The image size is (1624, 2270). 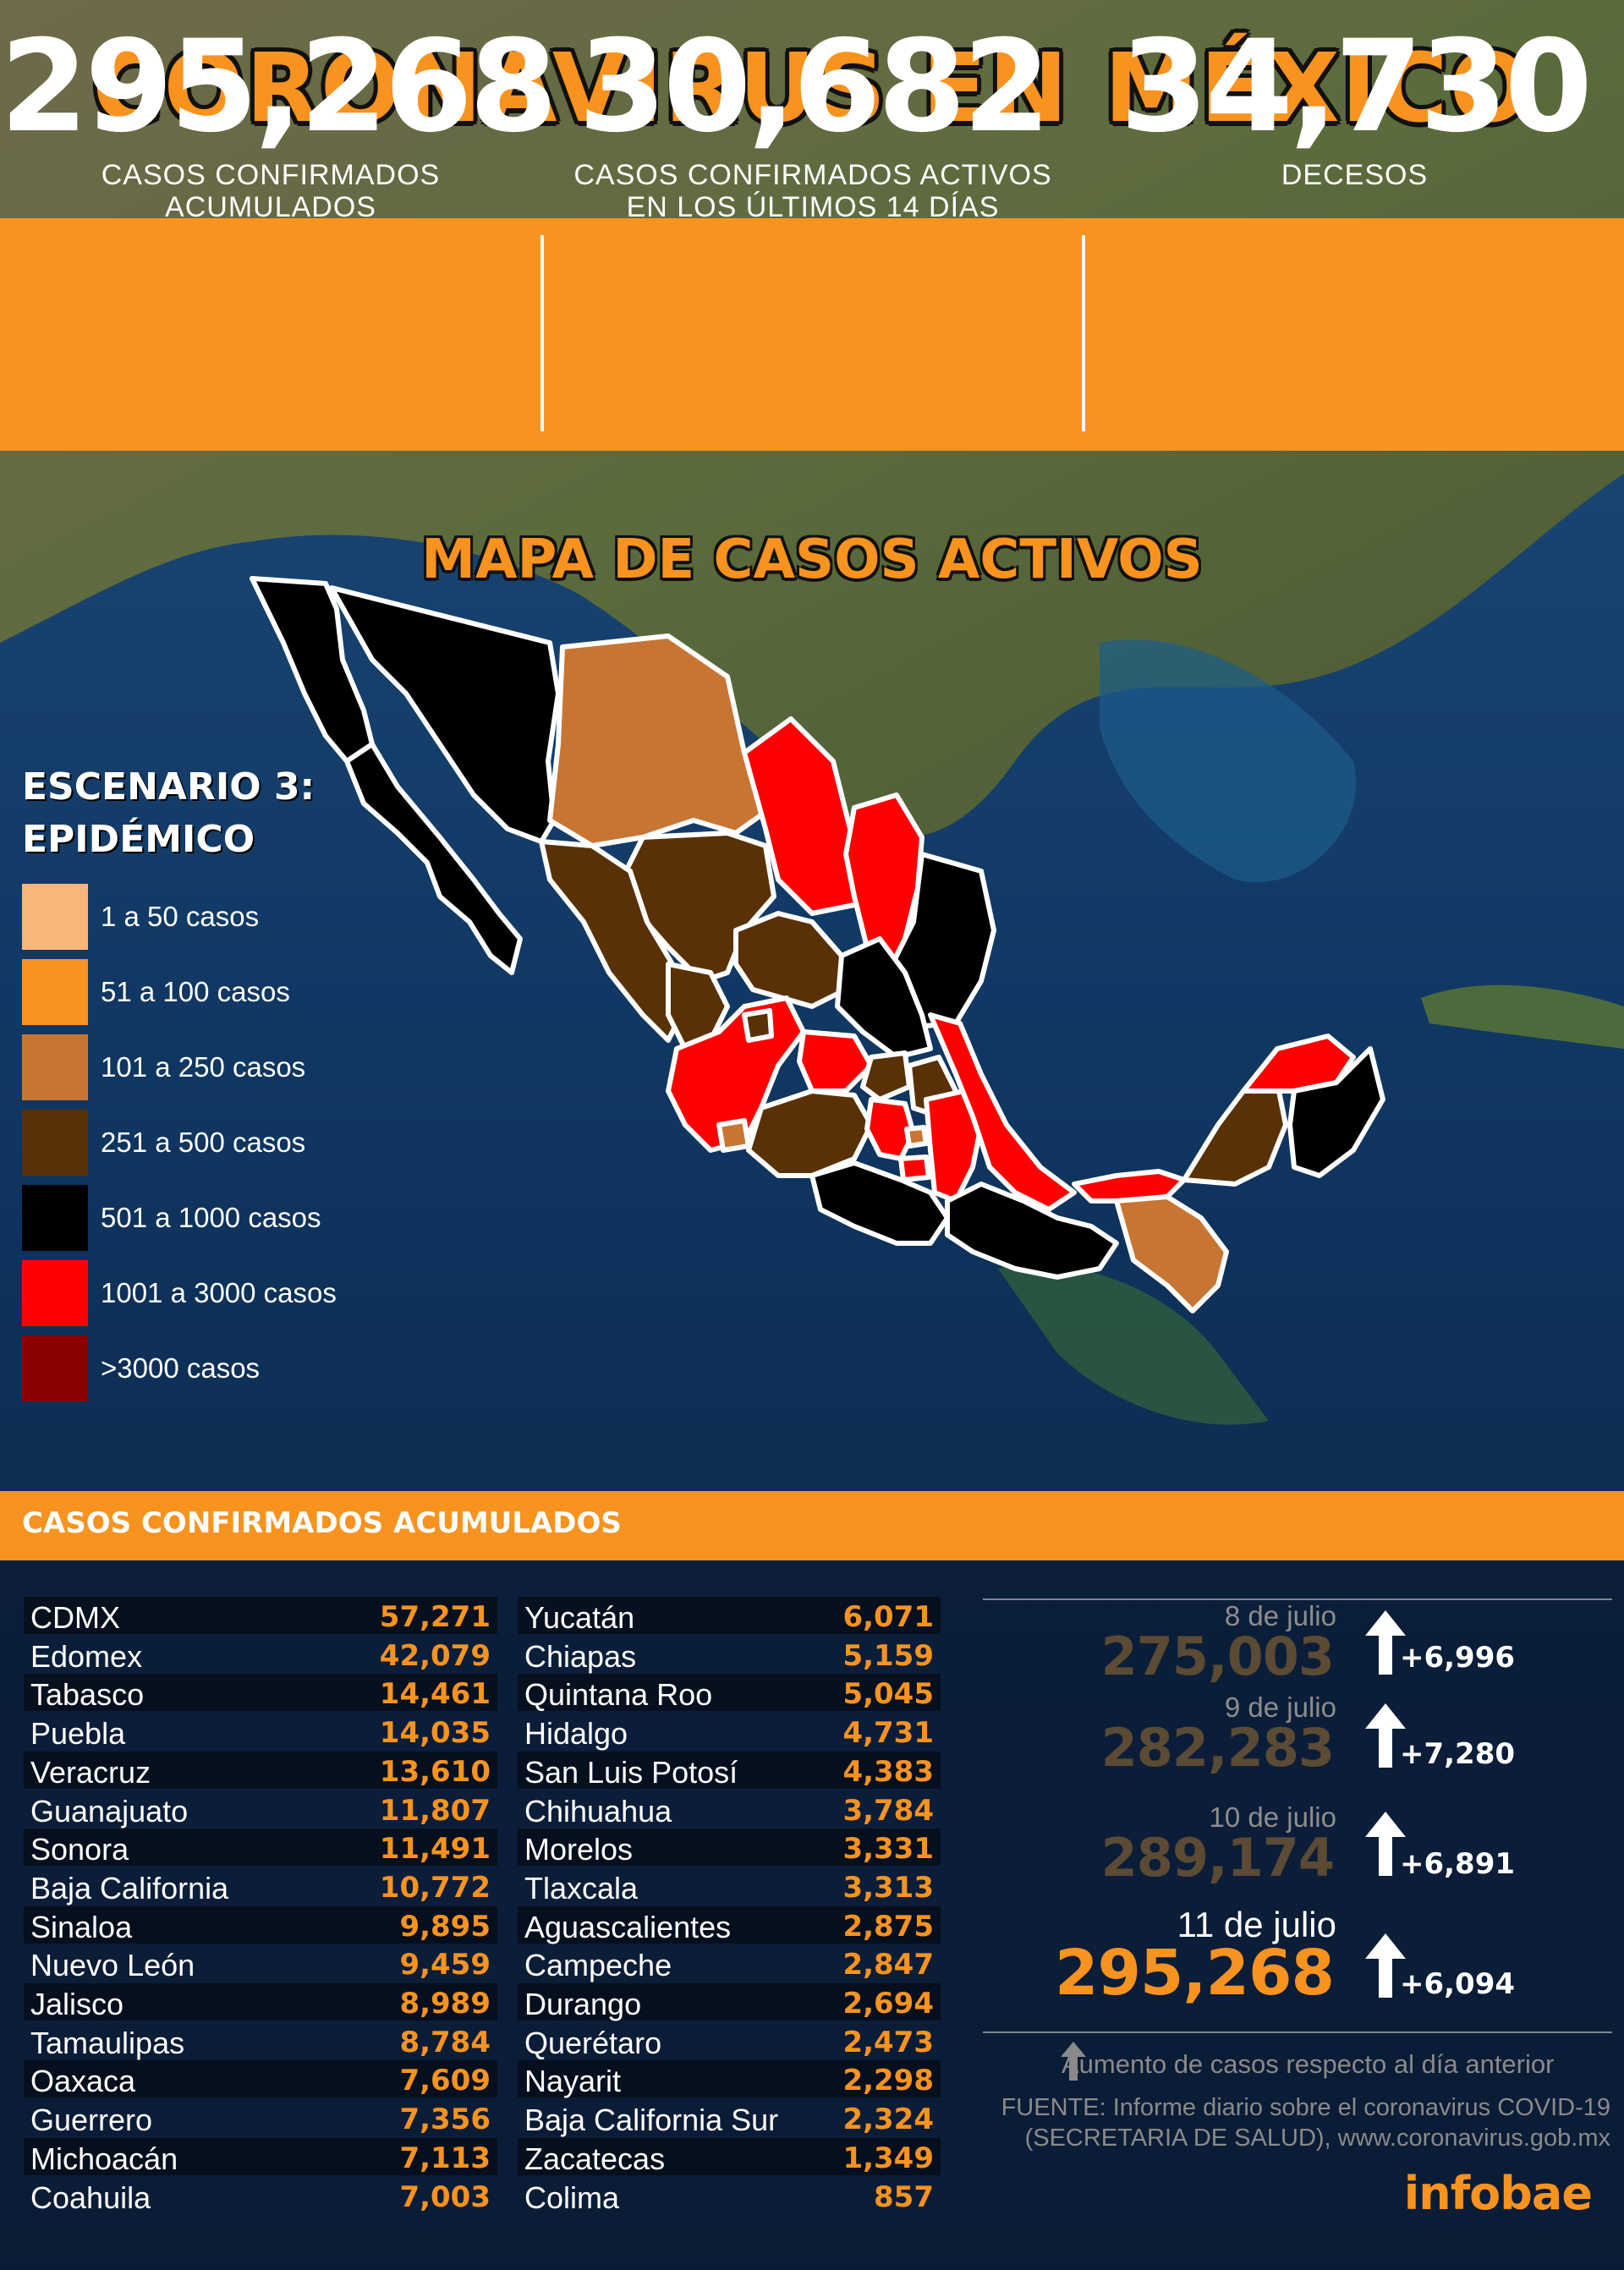 What do you see at coordinates (1256, 1924) in the screenshot?
I see `timeline-date: 11 de julio` at bounding box center [1256, 1924].